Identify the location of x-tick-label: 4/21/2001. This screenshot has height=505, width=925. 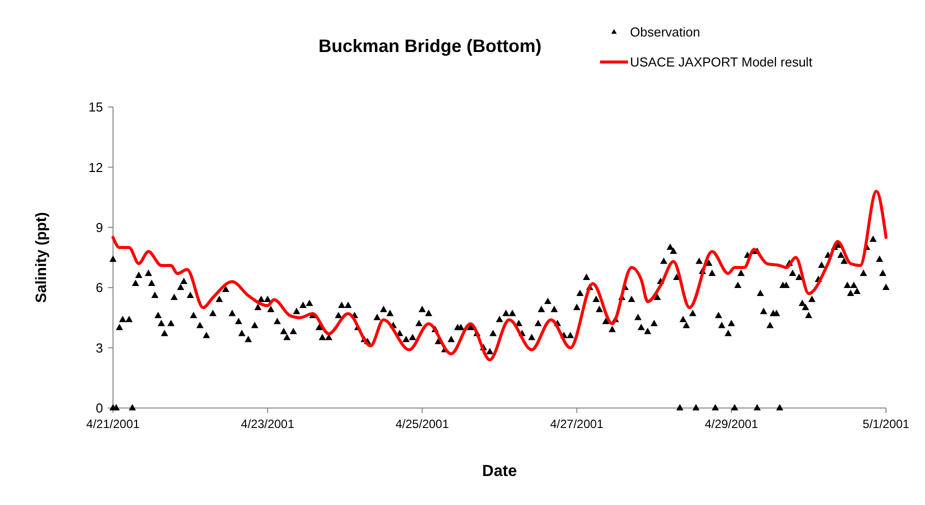
(113, 424).